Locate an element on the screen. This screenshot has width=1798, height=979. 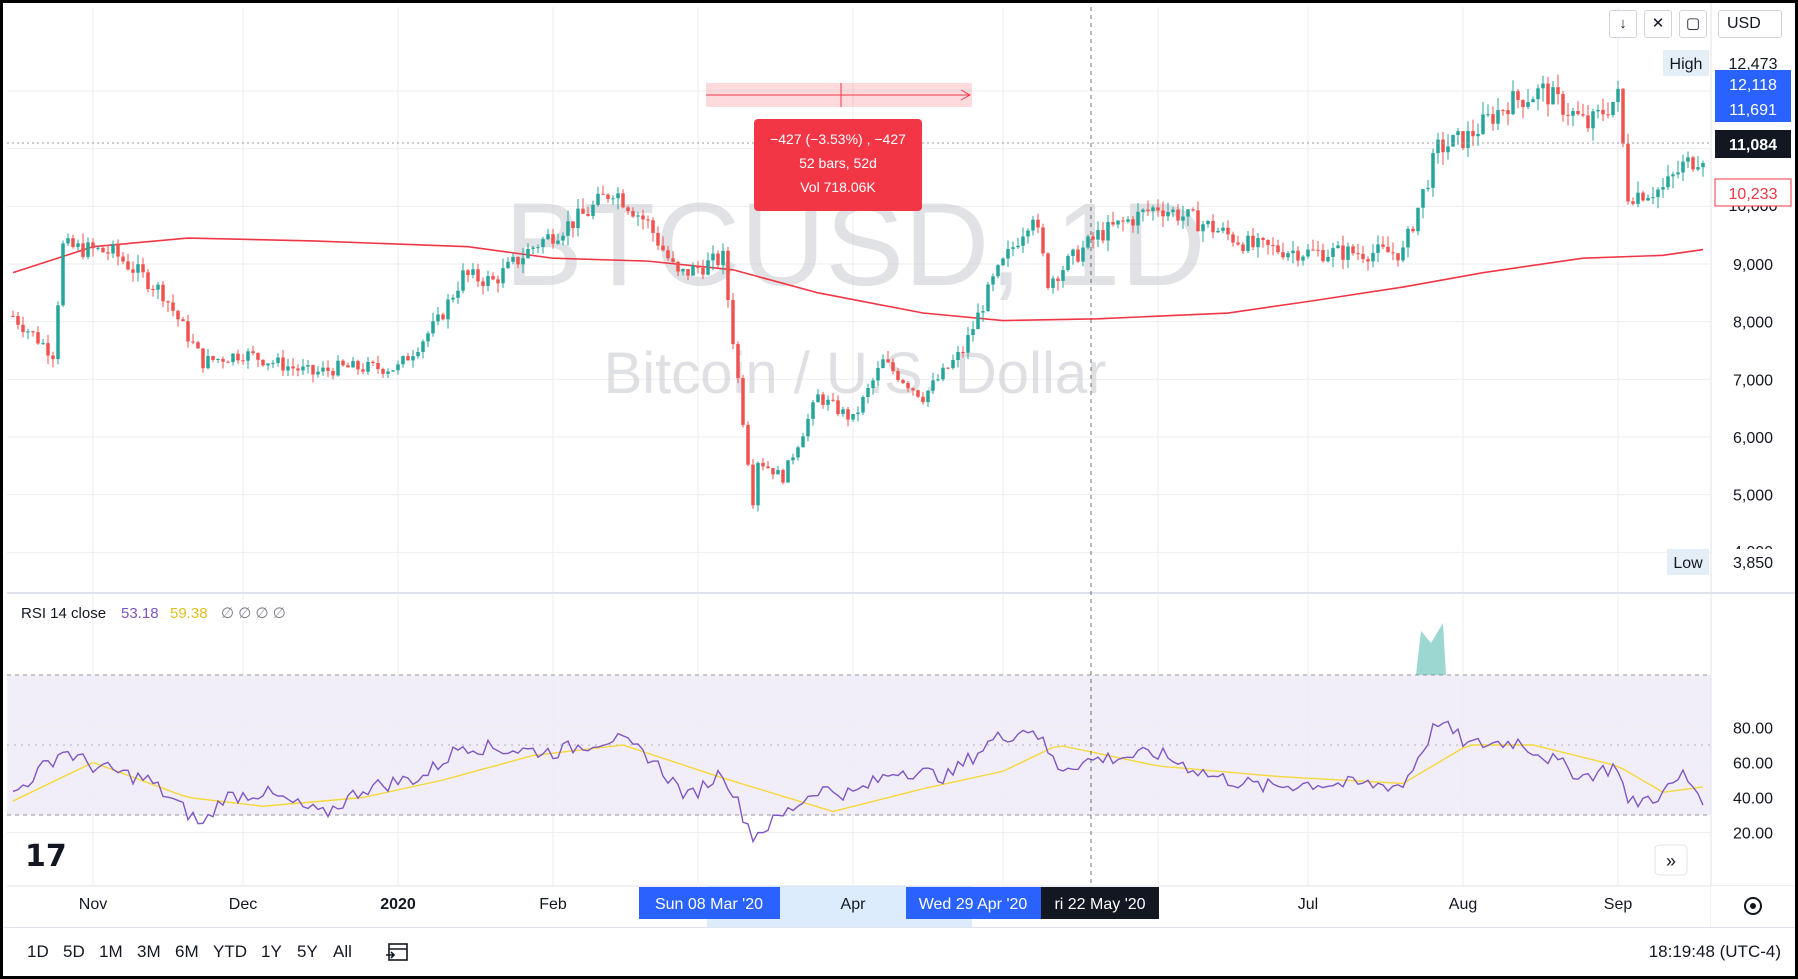
range-ytd: YTD is located at coordinates (230, 951).